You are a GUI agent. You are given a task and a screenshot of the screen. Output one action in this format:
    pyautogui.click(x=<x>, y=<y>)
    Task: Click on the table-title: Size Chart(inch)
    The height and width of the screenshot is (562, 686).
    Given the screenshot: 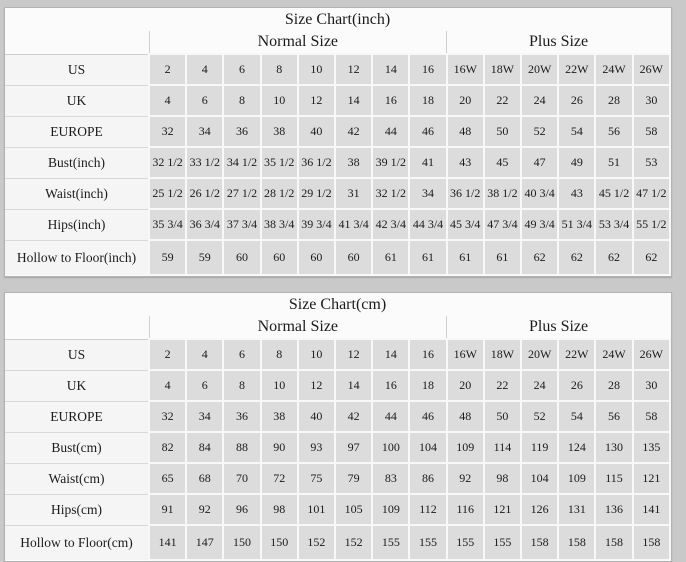 What is the action you would take?
    pyautogui.click(x=337, y=19)
    